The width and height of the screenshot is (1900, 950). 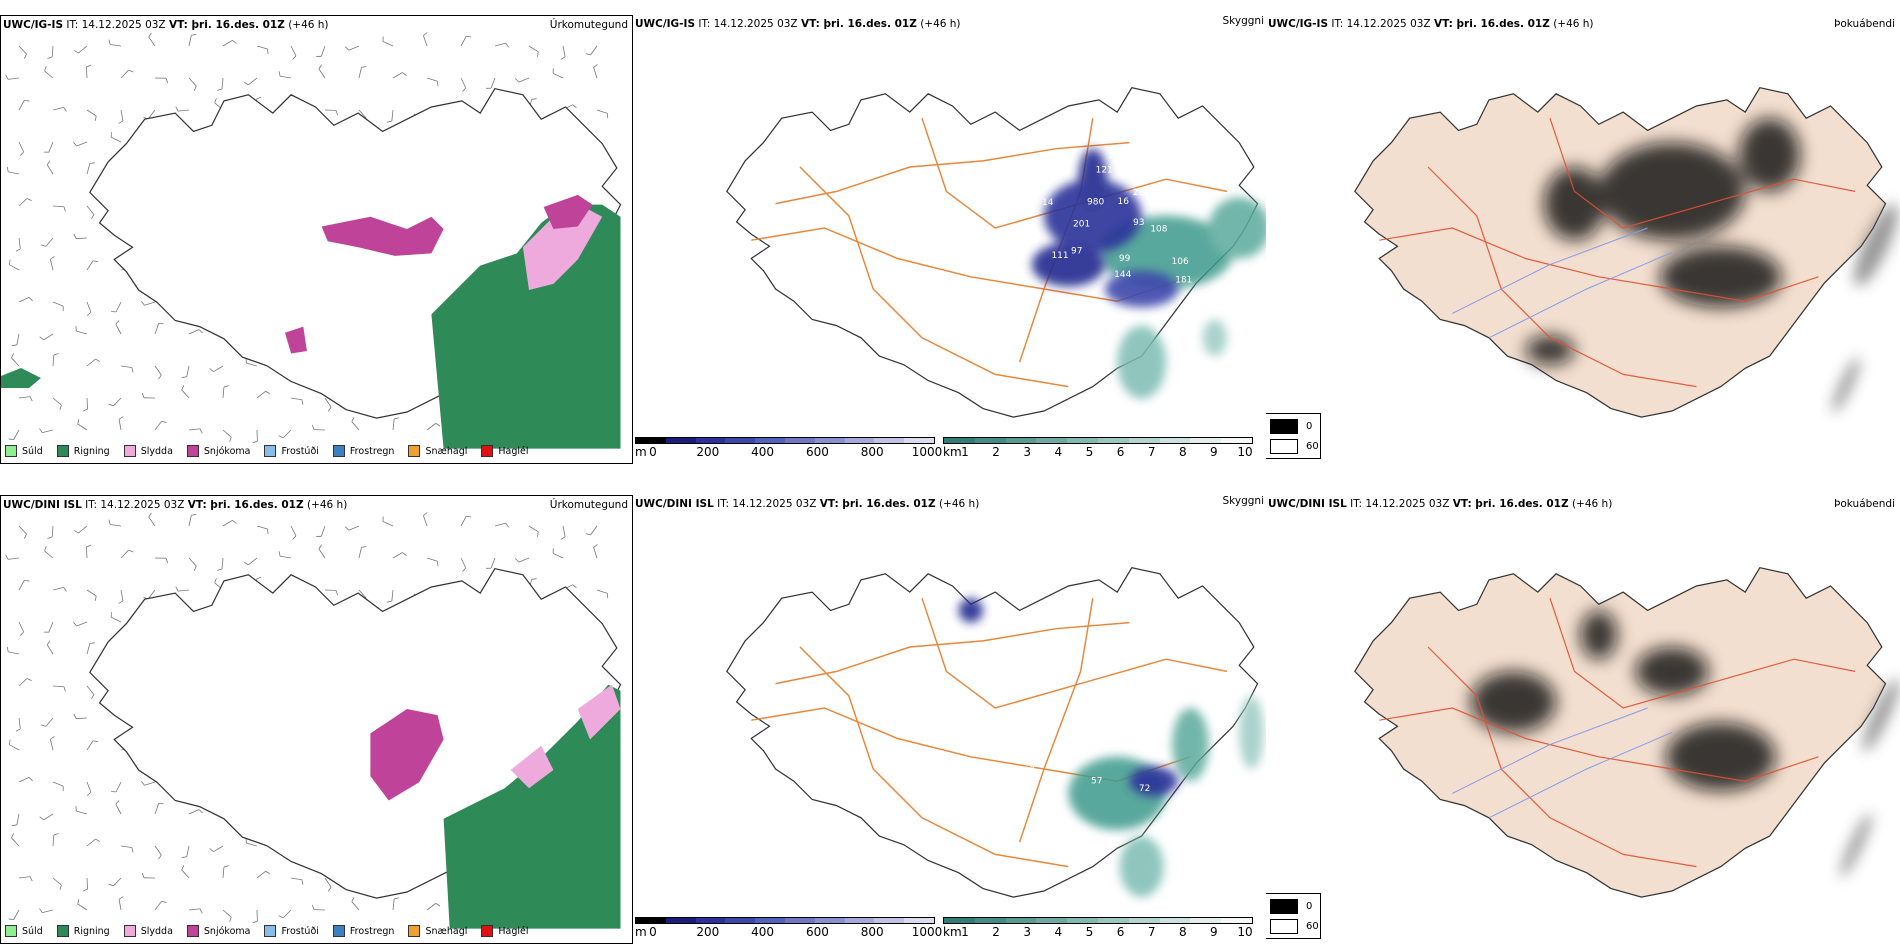 What do you see at coordinates (1144, 789) in the screenshot?
I see `cloud-base-label: 72` at bounding box center [1144, 789].